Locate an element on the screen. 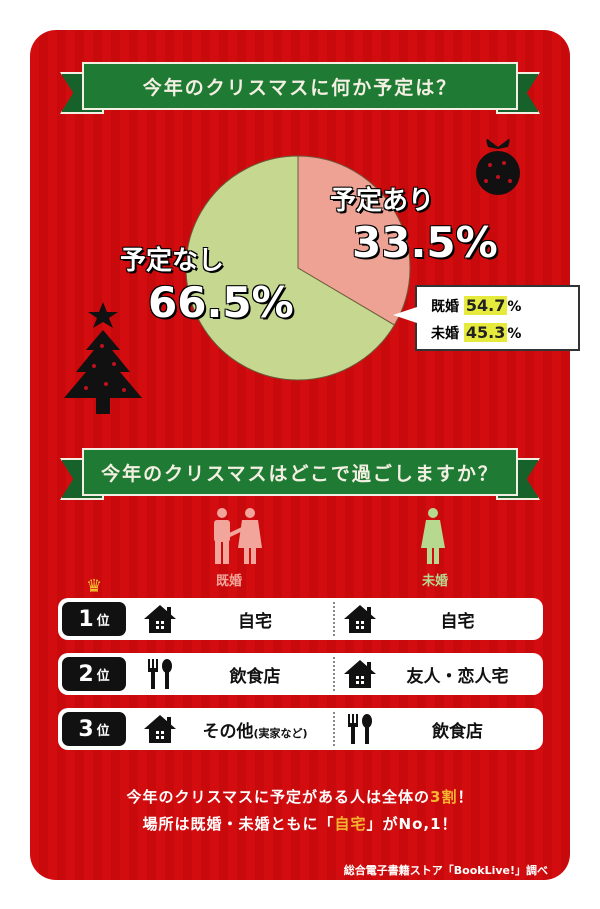 The width and height of the screenshot is (600, 909). slice-label-no: 予定なし is located at coordinates (172, 261).